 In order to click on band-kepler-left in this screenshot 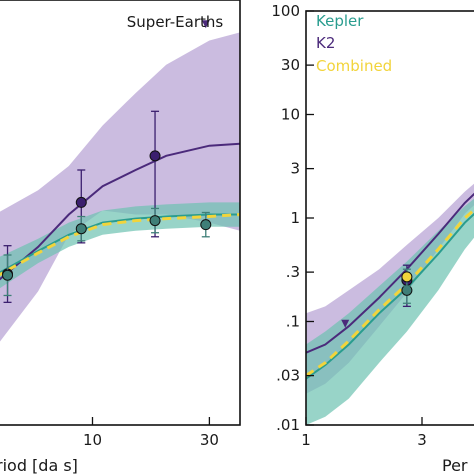, I will do `click(120, 245)`.